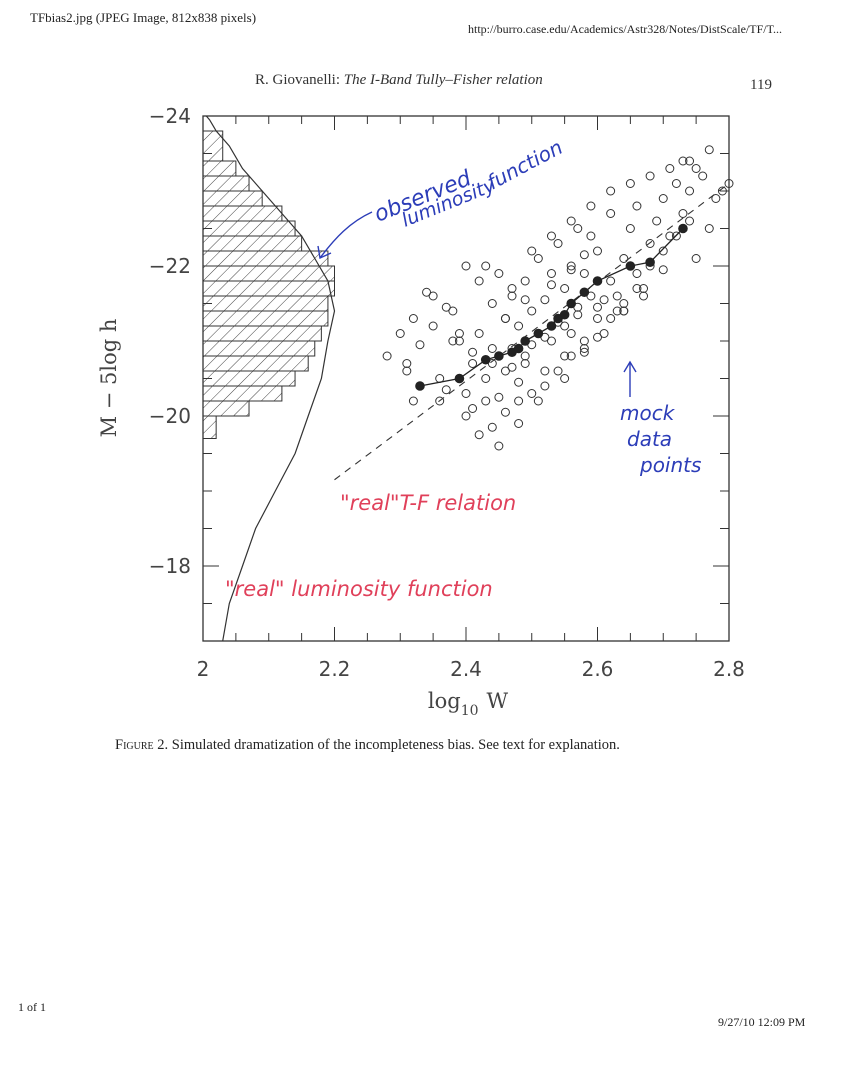 The width and height of the screenshot is (850, 1089). What do you see at coordinates (670, 465) in the screenshot?
I see `annotation-points: points` at bounding box center [670, 465].